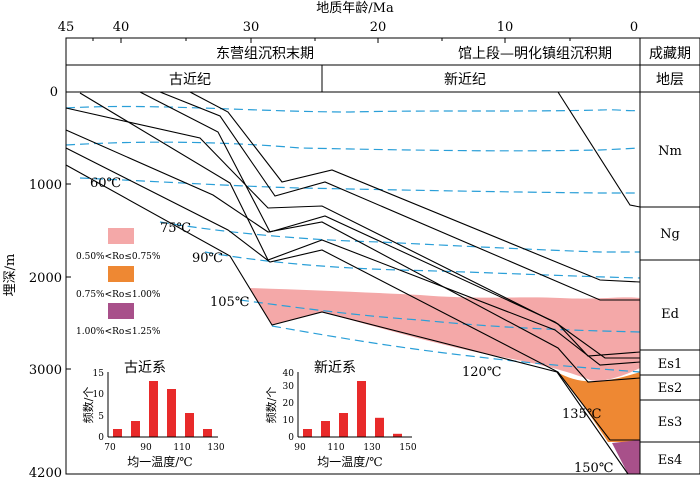 The width and height of the screenshot is (700, 477). What do you see at coordinates (289, 387) in the screenshot?
I see `hist2-ytick-30: 30` at bounding box center [289, 387].